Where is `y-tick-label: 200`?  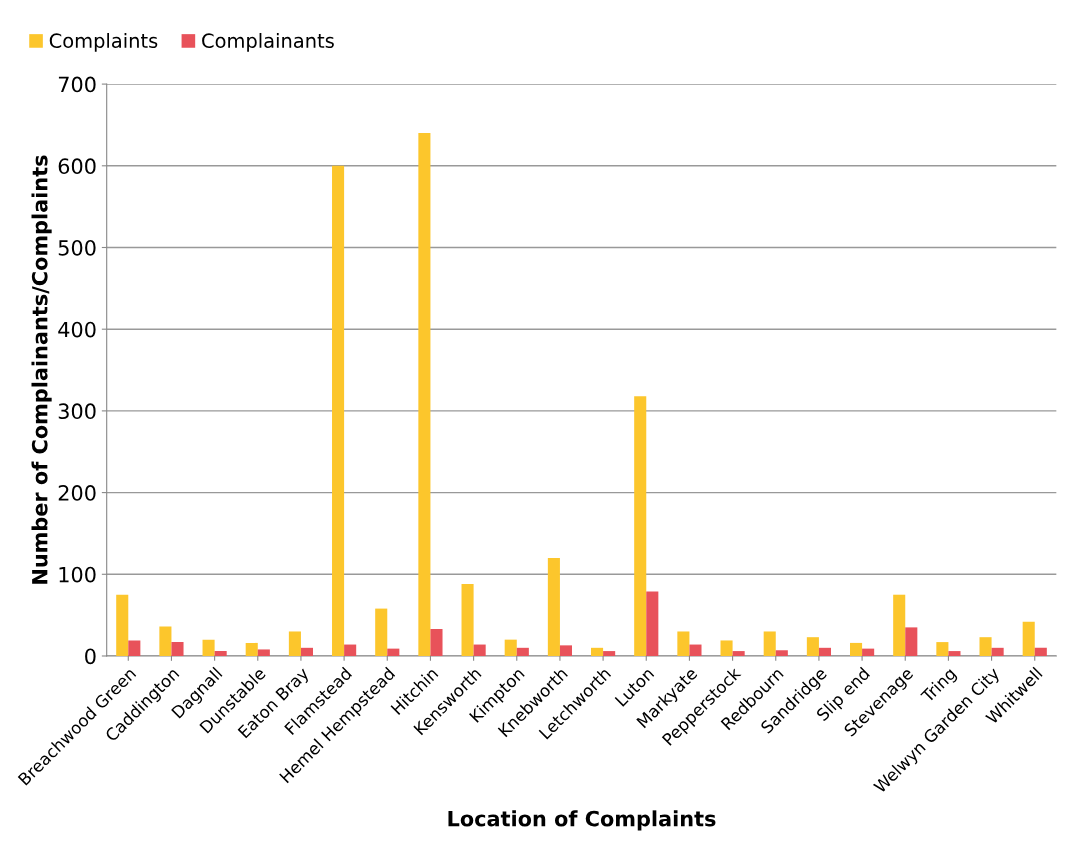
y-tick-label: 200 is located at coordinates (77, 493).